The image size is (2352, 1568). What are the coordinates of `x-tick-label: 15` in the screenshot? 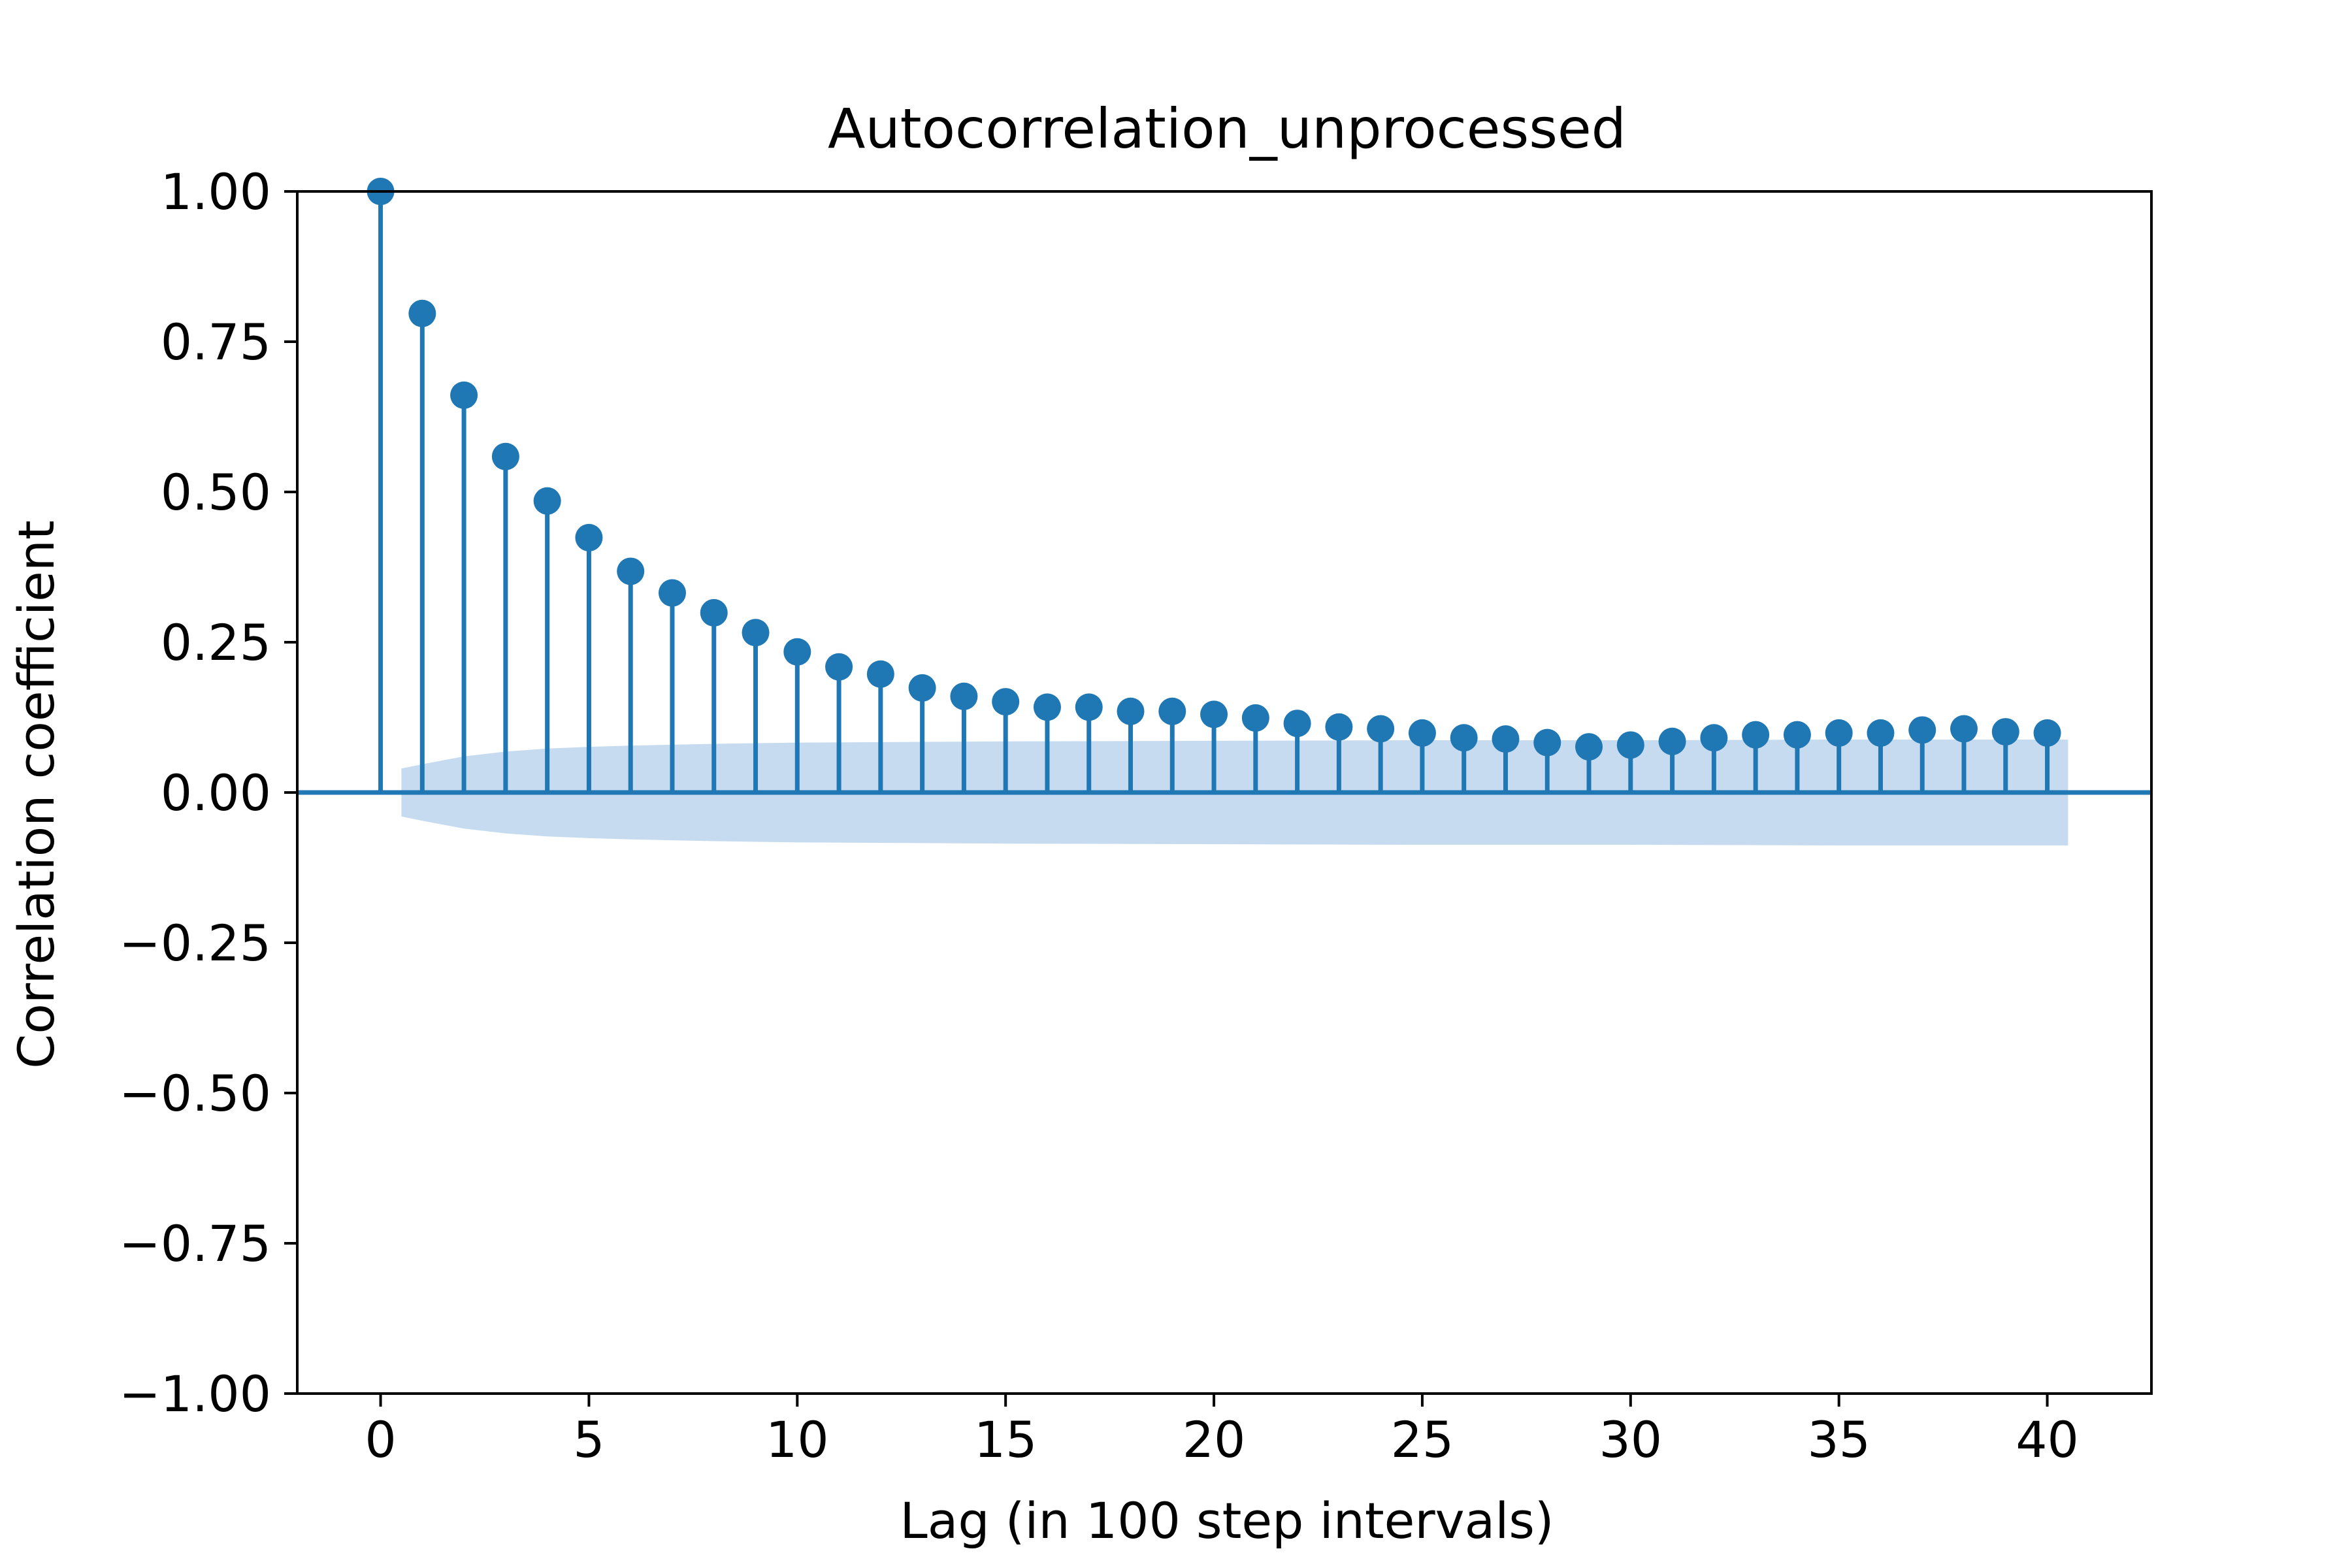 It's located at (1005, 1440).